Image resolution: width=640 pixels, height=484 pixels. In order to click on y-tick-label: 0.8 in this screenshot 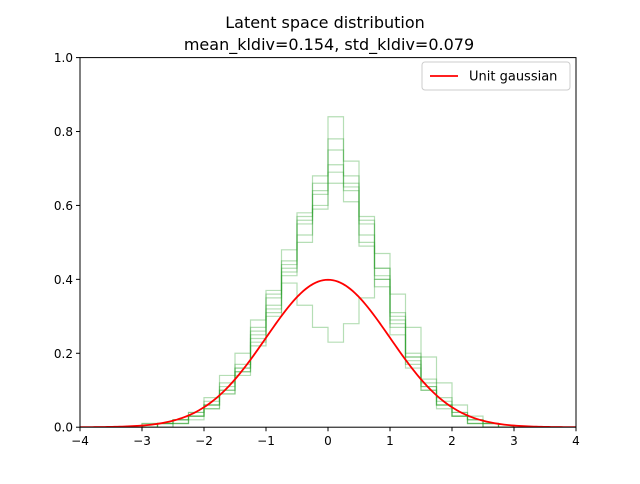, I will do `click(63, 132)`.